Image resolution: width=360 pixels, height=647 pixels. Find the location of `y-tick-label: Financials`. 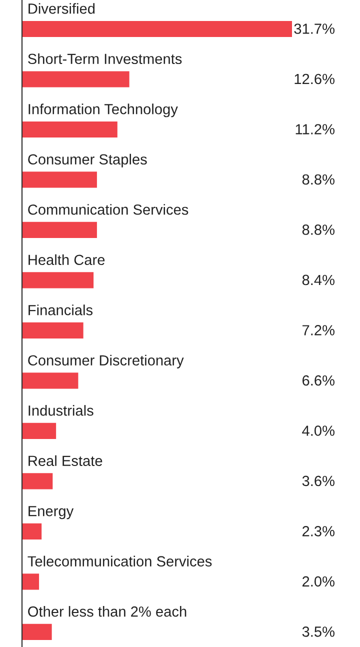

y-tick-label: Financials is located at coordinates (60, 310).